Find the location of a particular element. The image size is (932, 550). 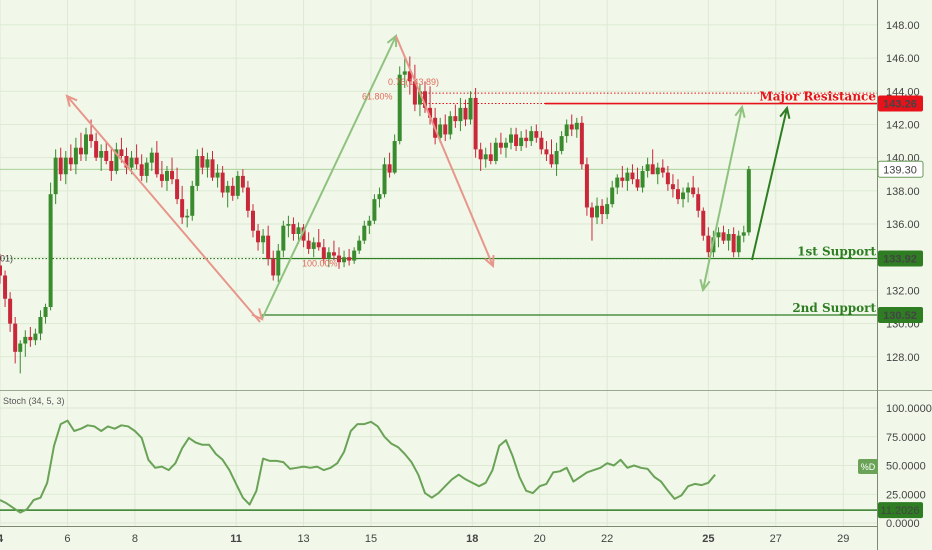

stoch-indicator-label: Stoch (34, 5, 3) is located at coordinates (34, 401).